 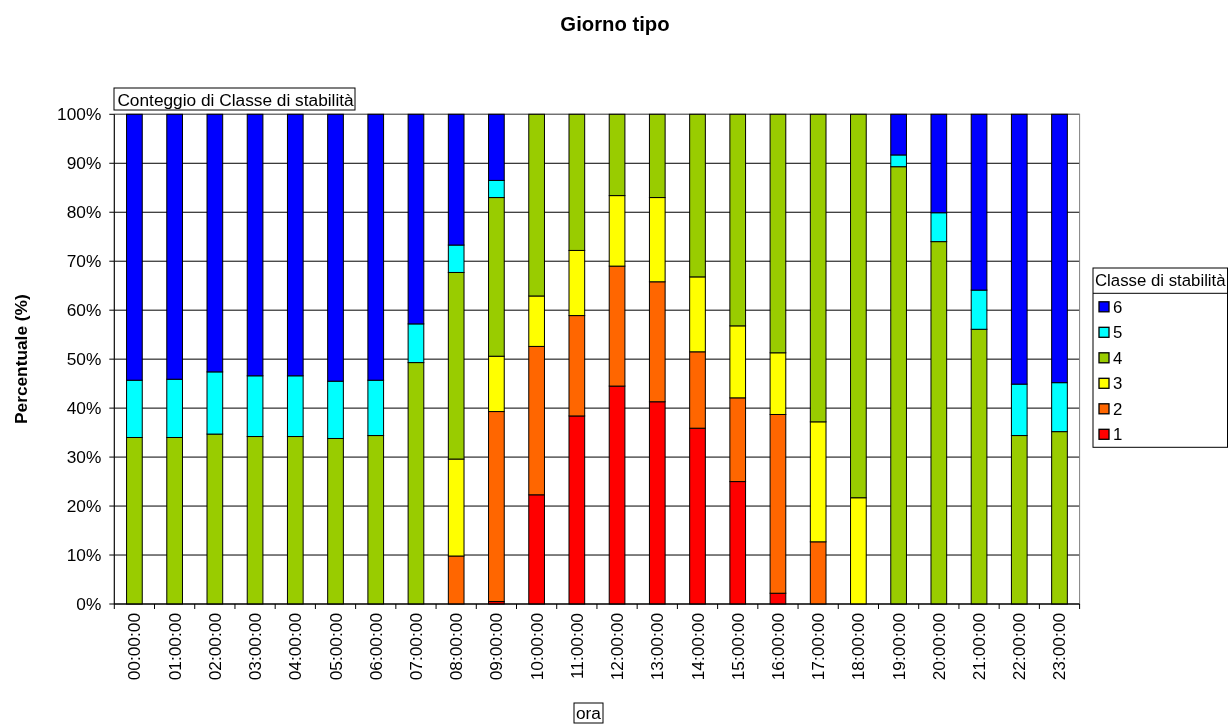 I want to click on x-tick-label: 18:00:00, so click(x=858, y=647).